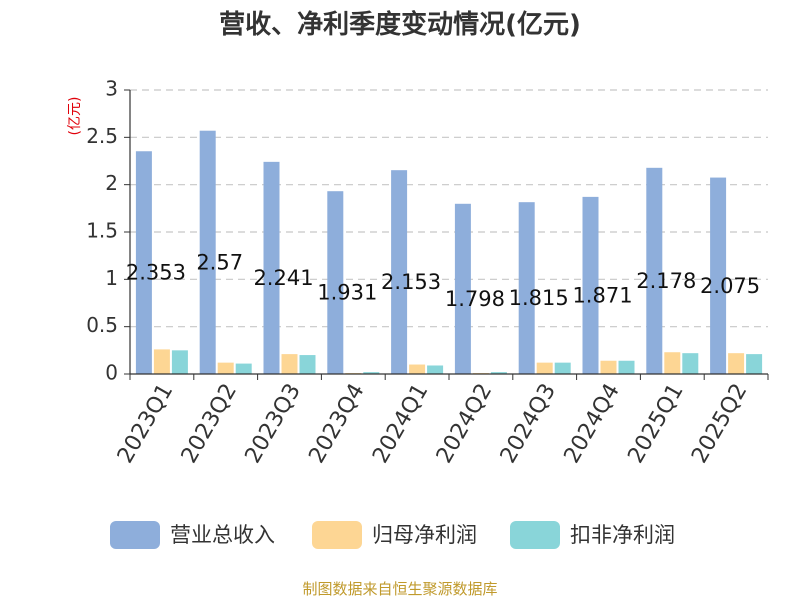  I want to click on x-tick-label: 2025Q2, so click(719, 424).